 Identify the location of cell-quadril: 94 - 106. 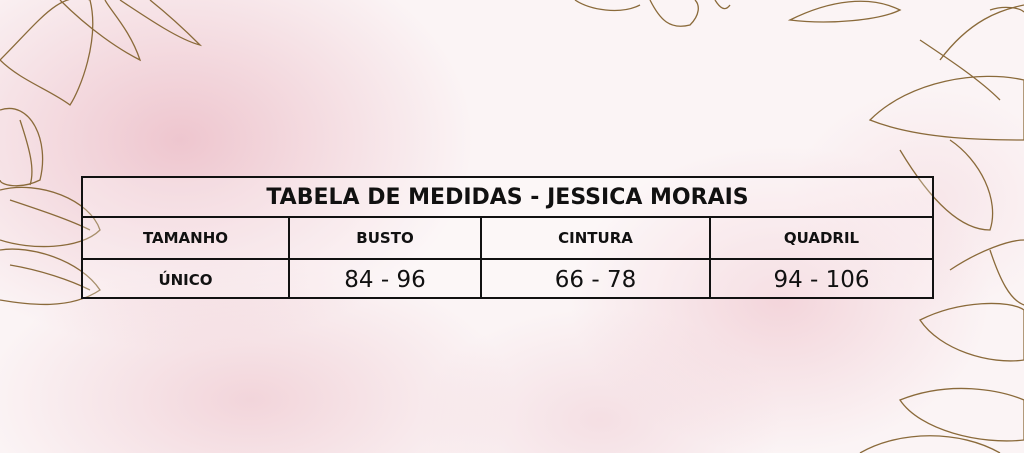
(821, 279).